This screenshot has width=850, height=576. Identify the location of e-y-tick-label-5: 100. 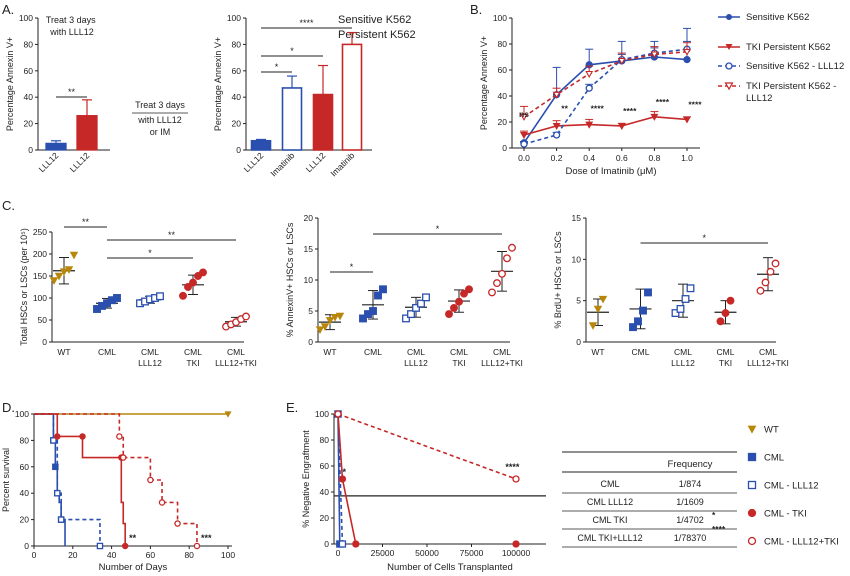
(322, 414).